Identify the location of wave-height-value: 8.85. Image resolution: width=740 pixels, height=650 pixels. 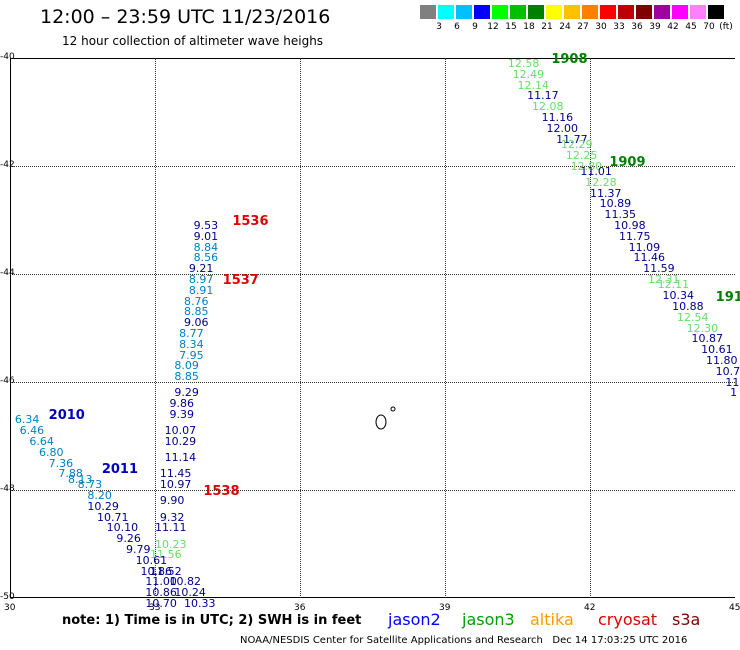
(186, 377).